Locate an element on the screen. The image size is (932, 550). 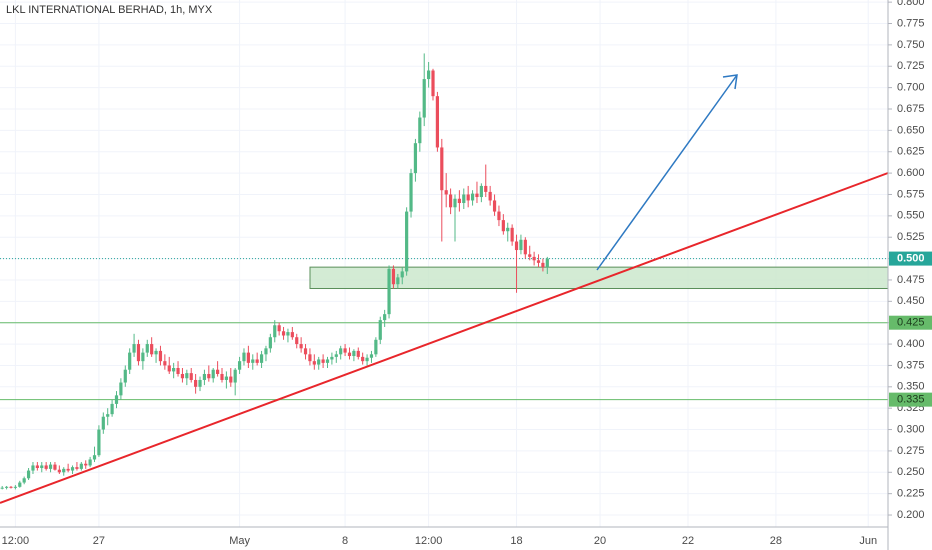
y-tick-label: 0.700 is located at coordinates (911, 88).